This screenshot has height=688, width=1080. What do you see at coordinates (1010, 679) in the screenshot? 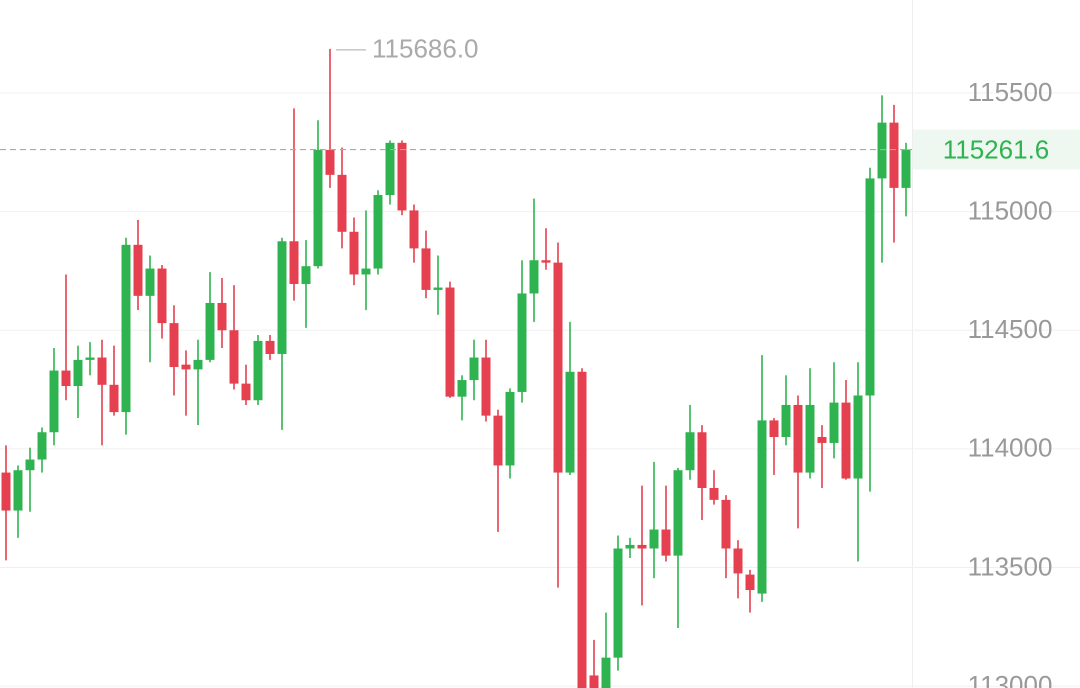
I see `y-tick-label: 113000` at bounding box center [1010, 679].